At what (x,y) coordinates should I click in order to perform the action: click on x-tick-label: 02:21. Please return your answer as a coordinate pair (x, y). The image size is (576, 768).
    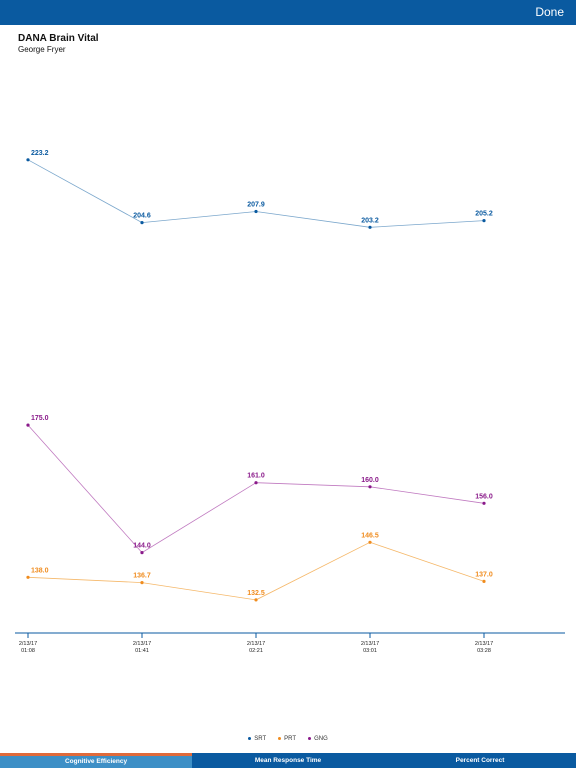
    Looking at the image, I should click on (256, 651).